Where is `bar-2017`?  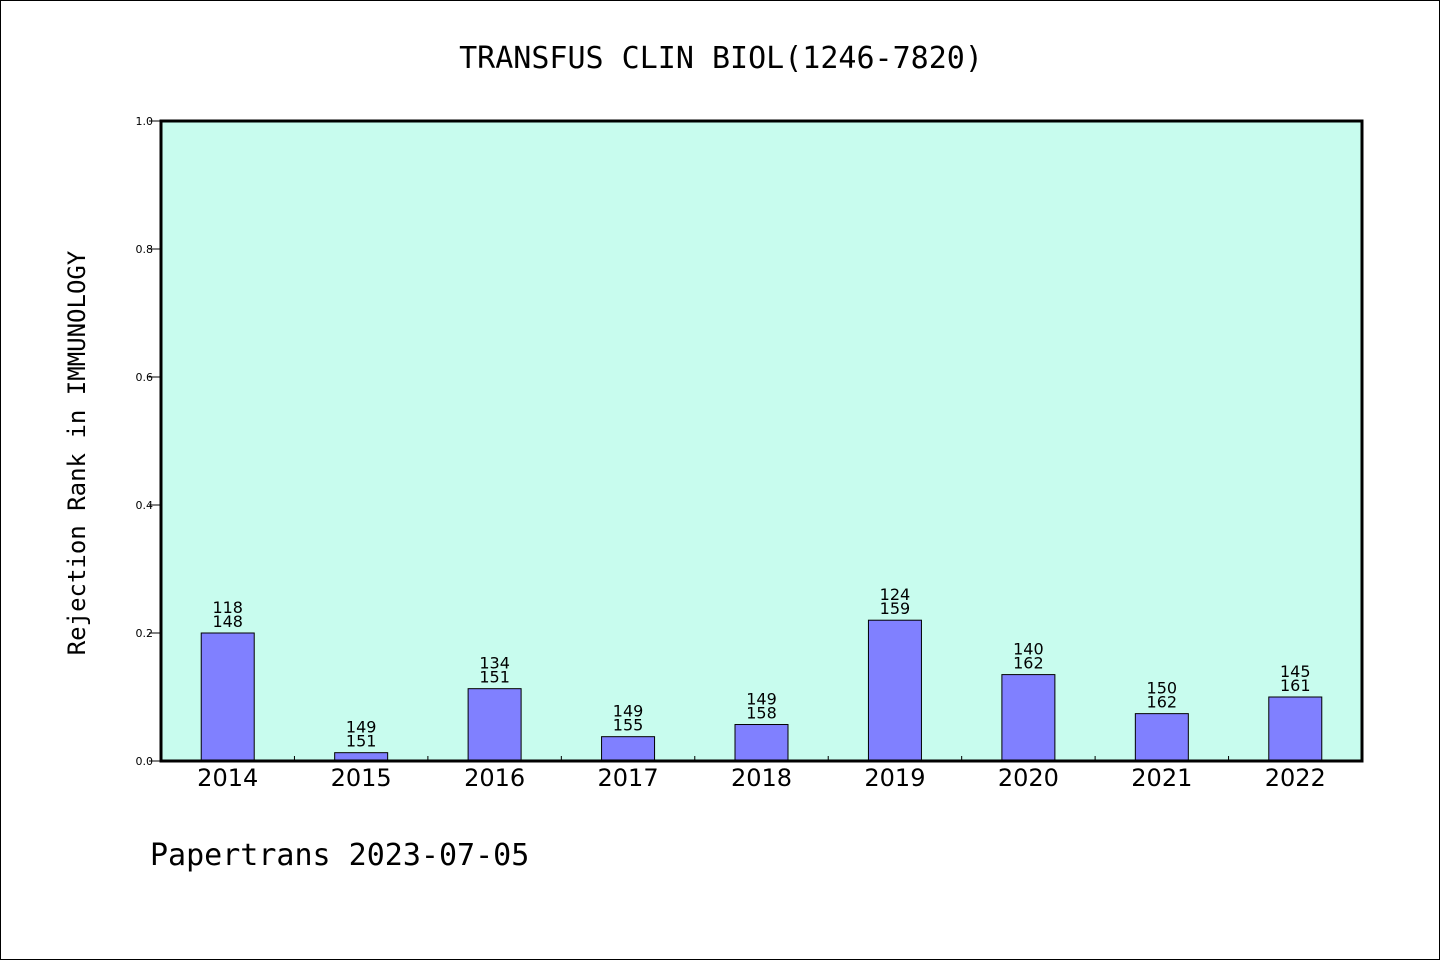 bar-2017 is located at coordinates (628, 749).